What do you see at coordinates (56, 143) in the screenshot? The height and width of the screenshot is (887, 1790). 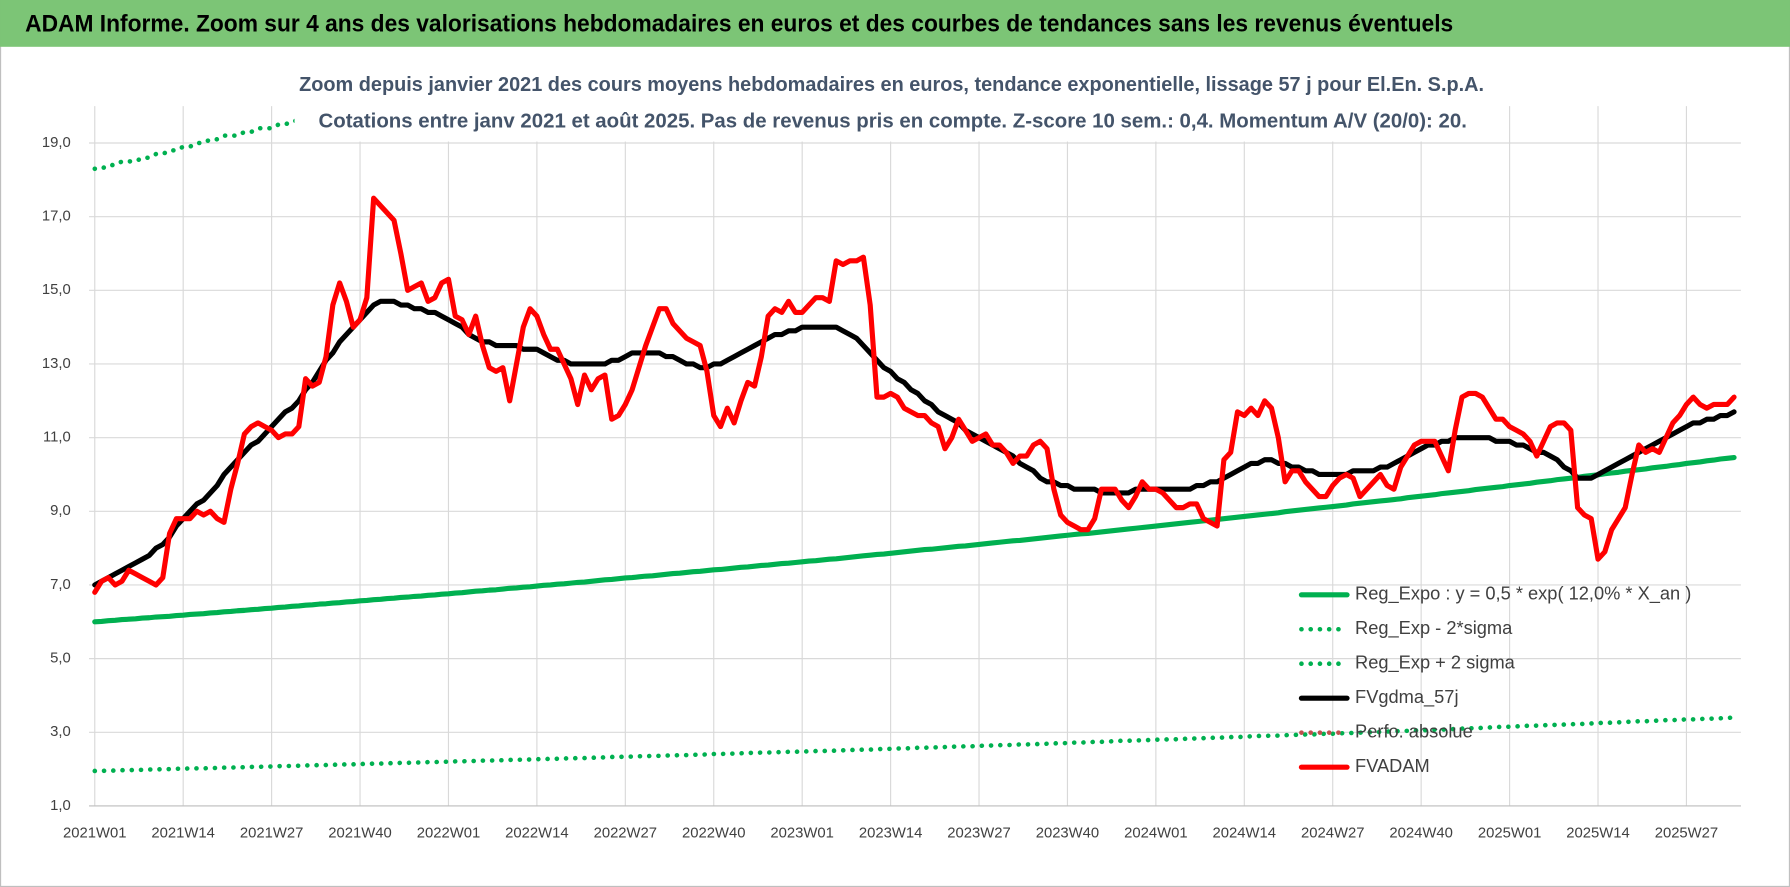 I see `y-tick-label: 19,0` at bounding box center [56, 143].